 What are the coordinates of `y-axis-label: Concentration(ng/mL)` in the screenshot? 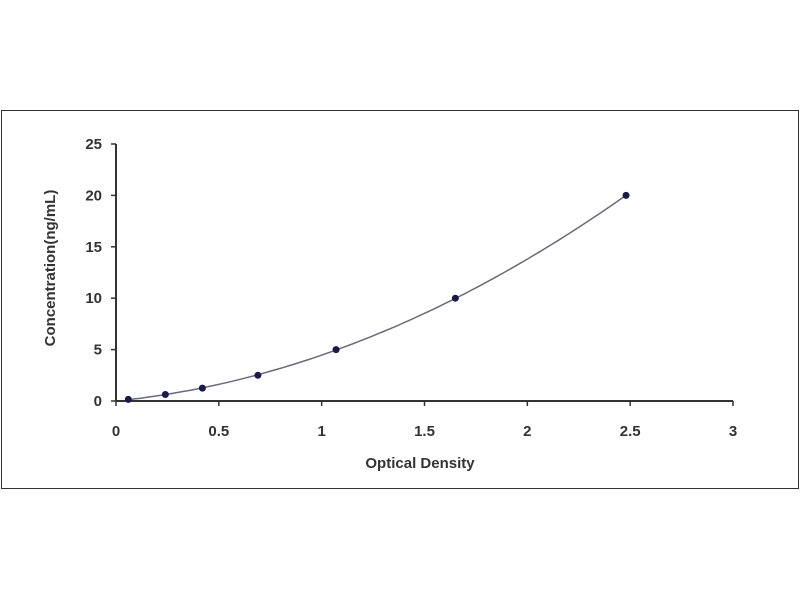 It's located at (50, 268).